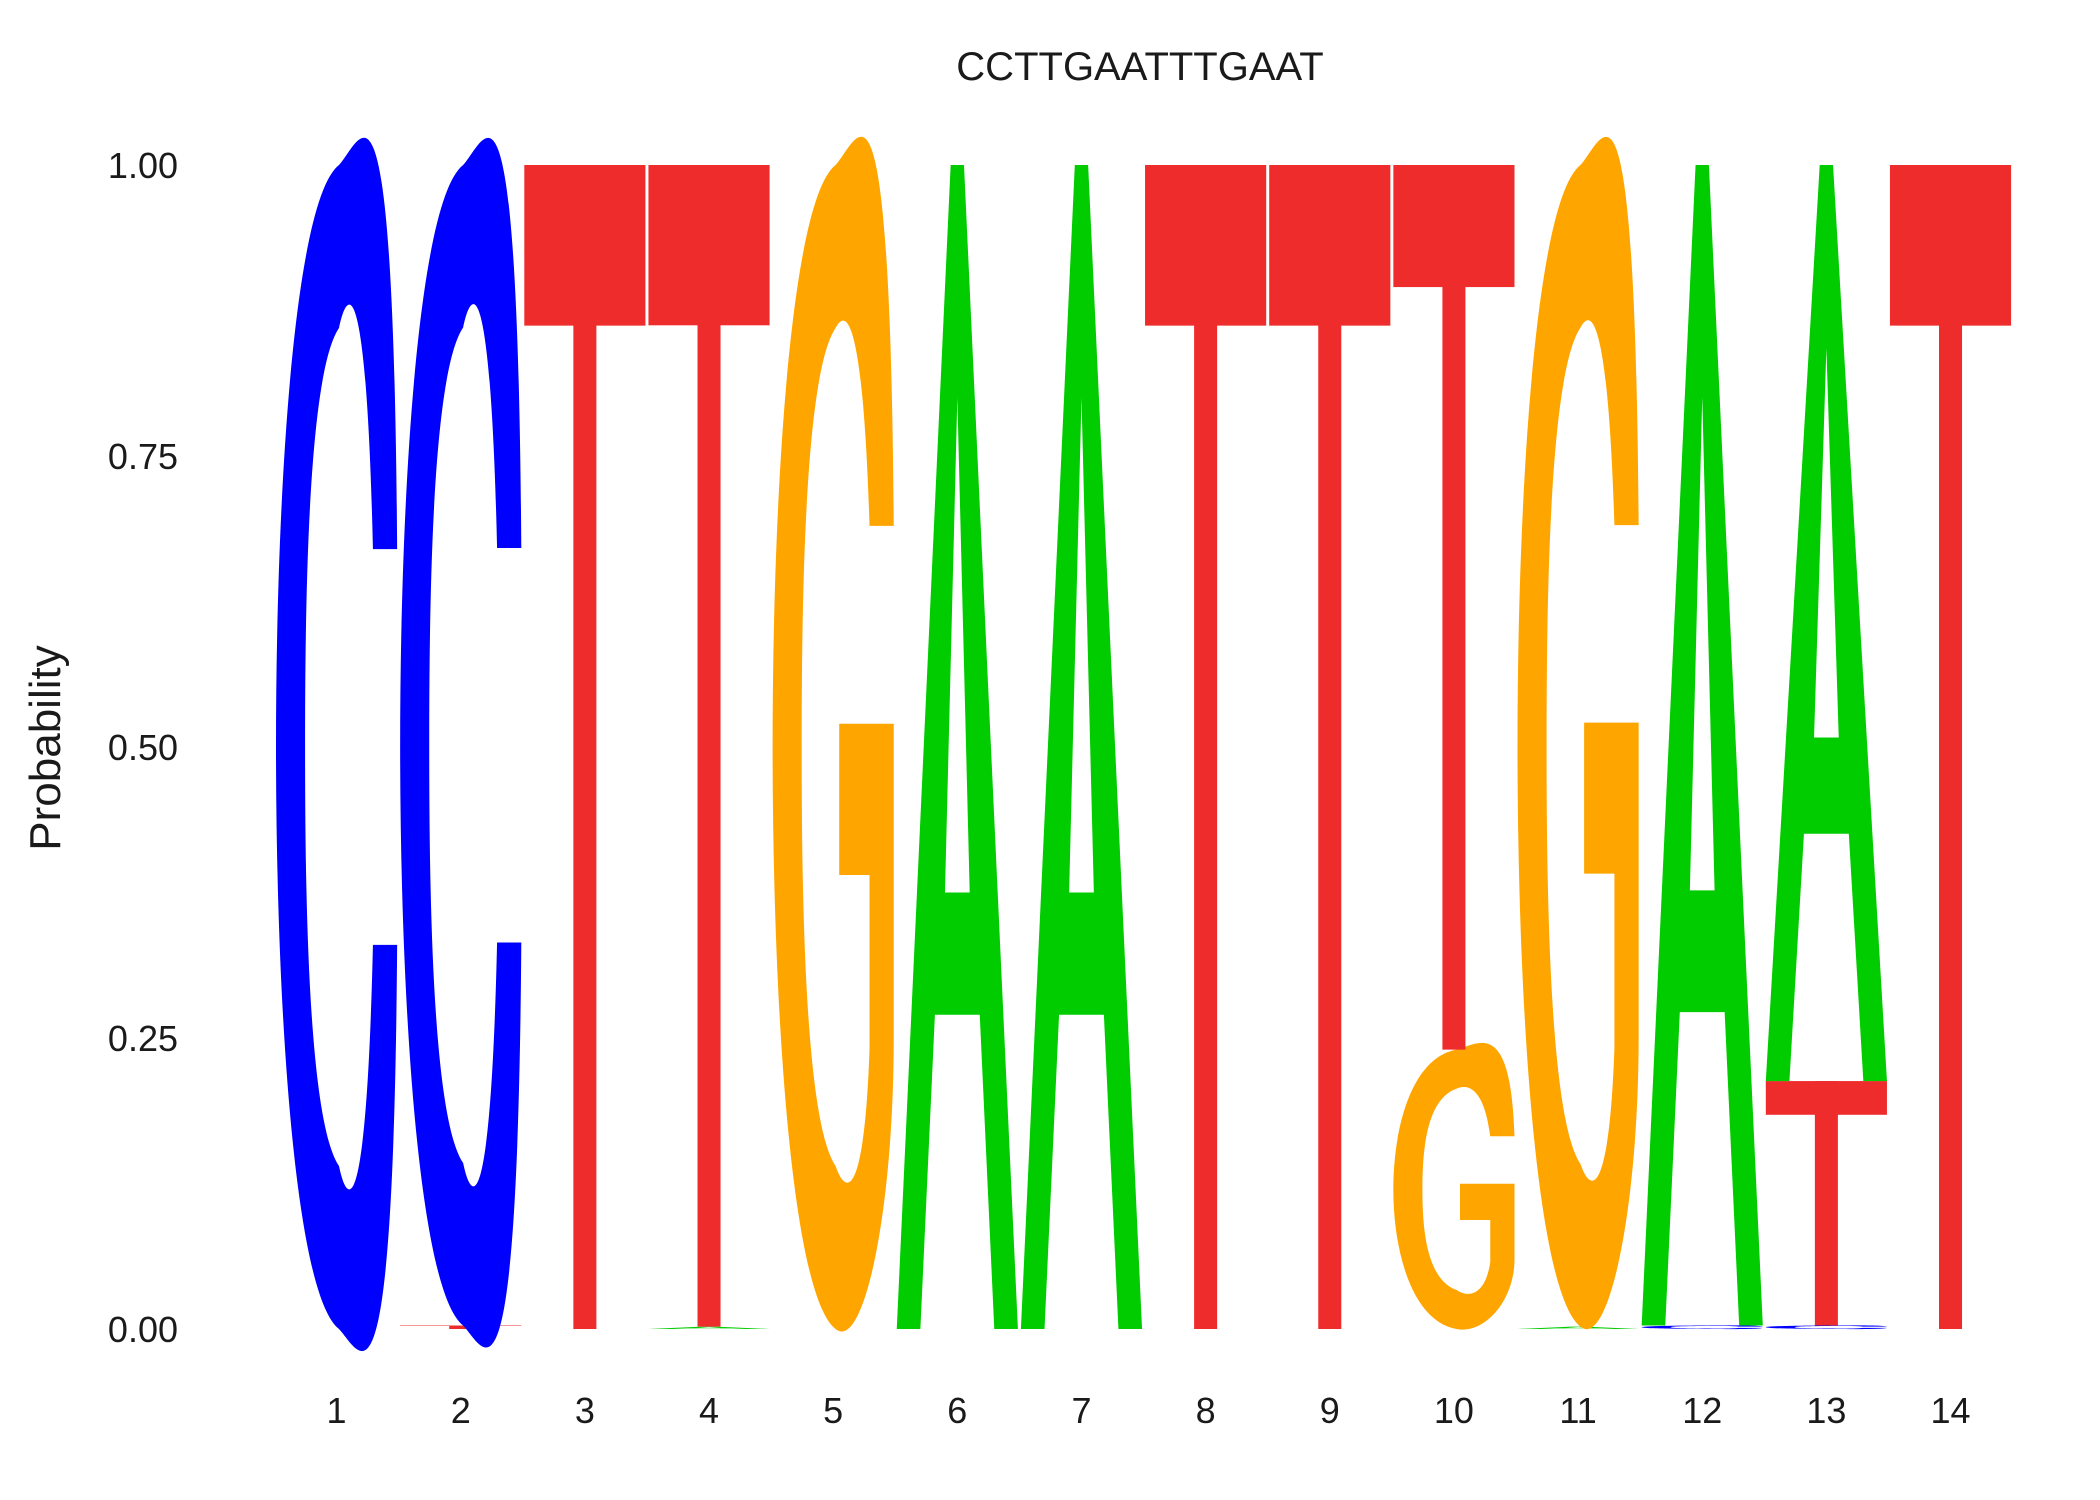  Describe the element at coordinates (45, 747) in the screenshot. I see `y-axis-label: Probability` at that location.